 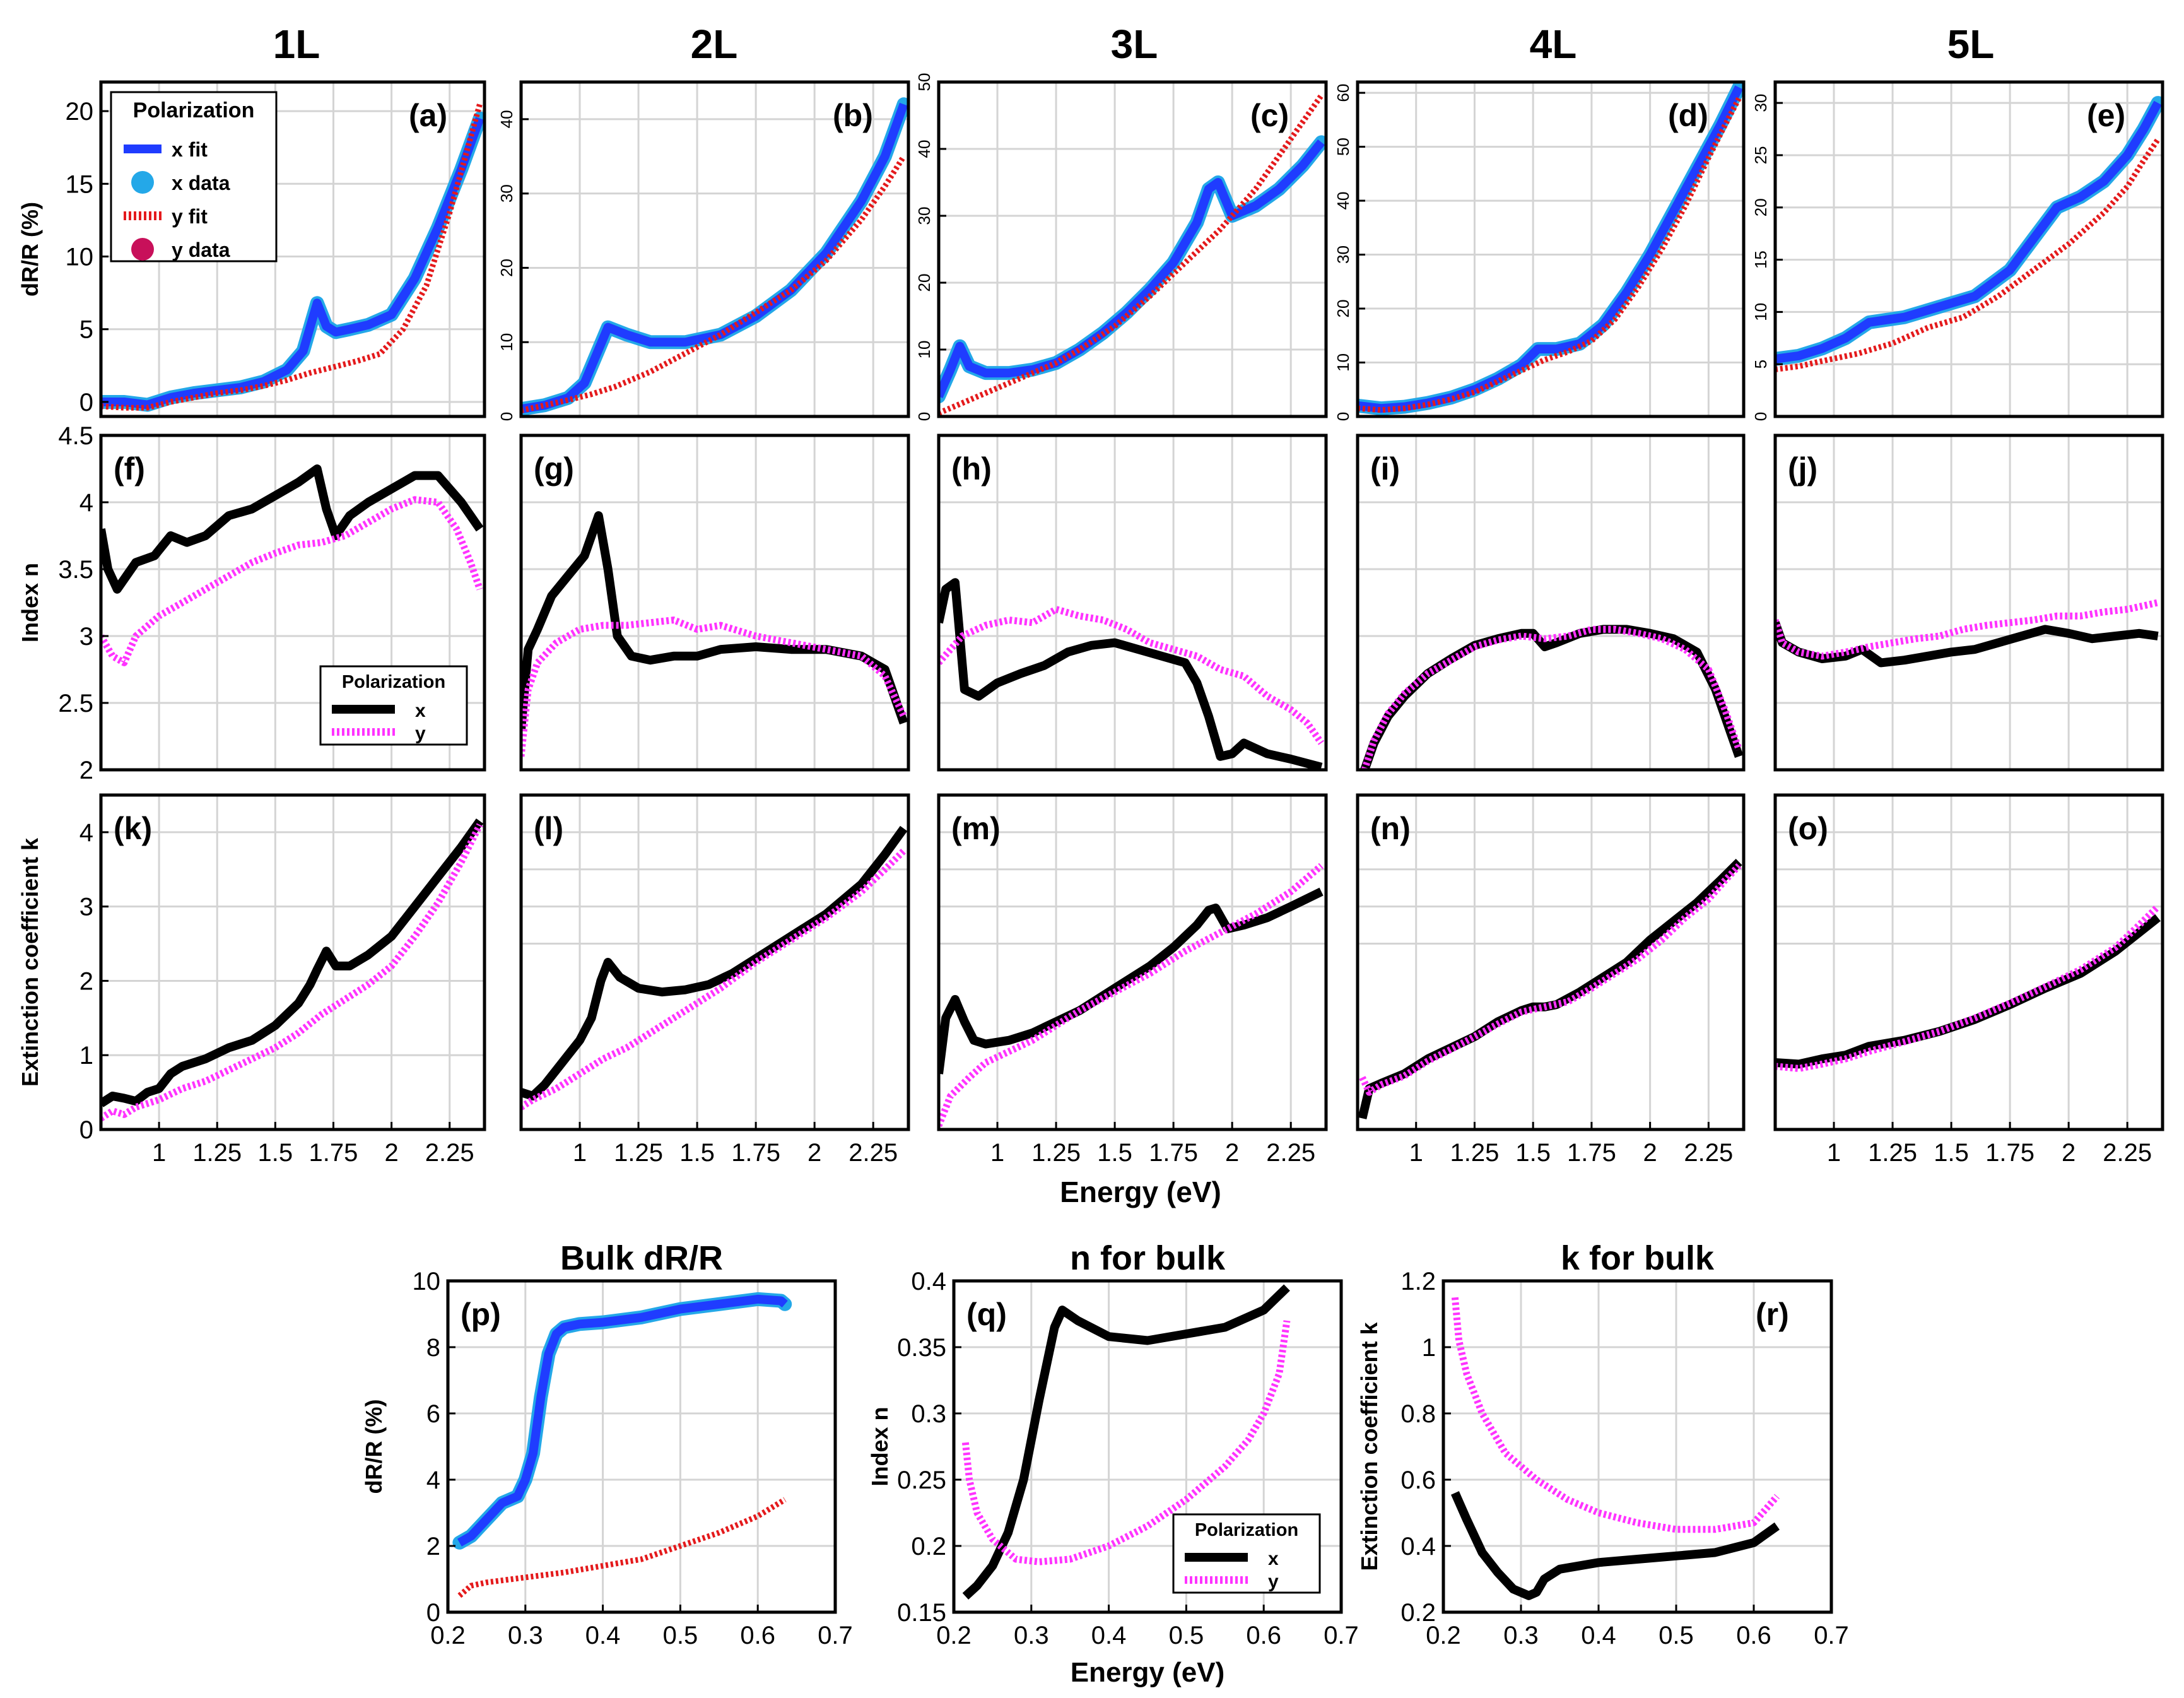 I want to click on y-tick-label: 50, so click(x=1343, y=147).